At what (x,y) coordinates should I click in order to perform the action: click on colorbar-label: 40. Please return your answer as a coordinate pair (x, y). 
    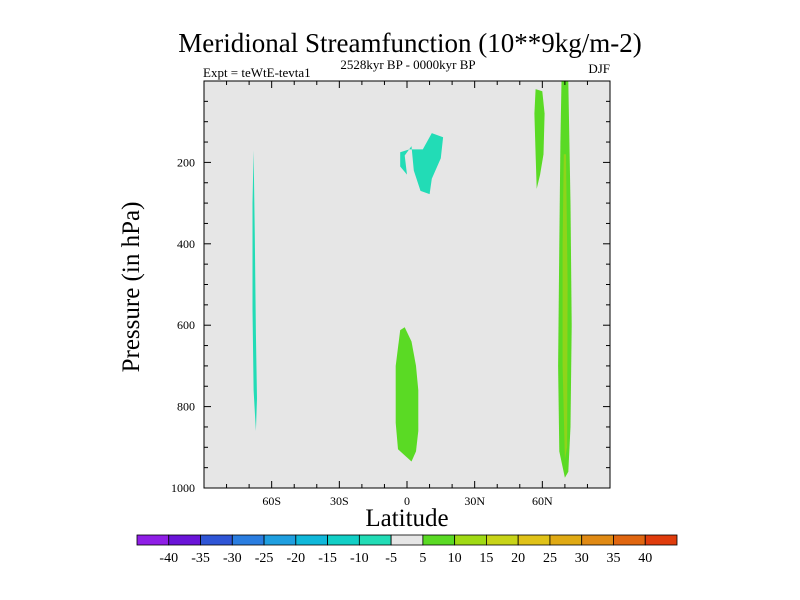
    Looking at the image, I should click on (645, 558).